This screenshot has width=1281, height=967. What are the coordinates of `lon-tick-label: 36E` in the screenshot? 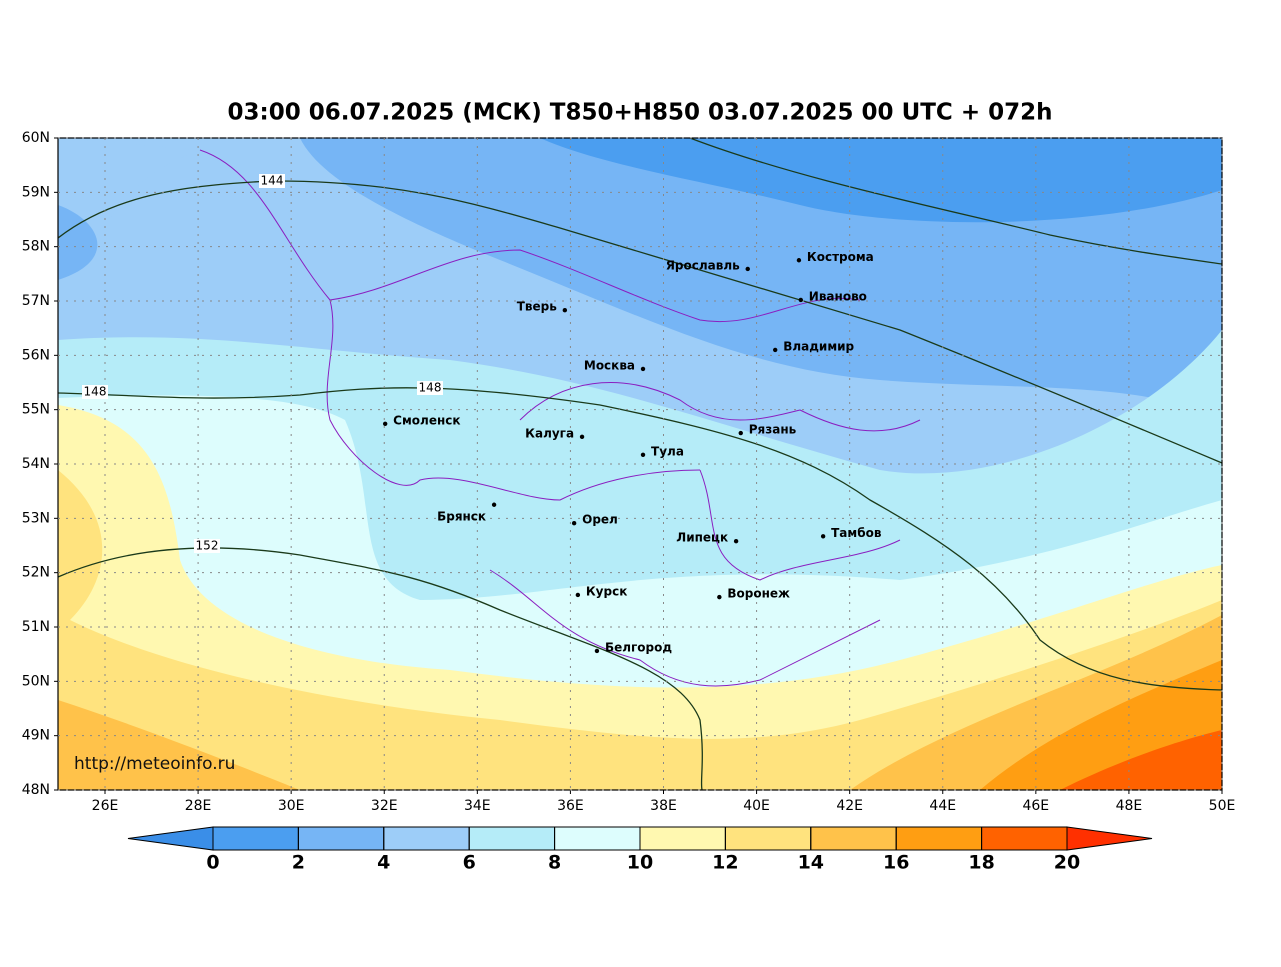 It's located at (570, 806).